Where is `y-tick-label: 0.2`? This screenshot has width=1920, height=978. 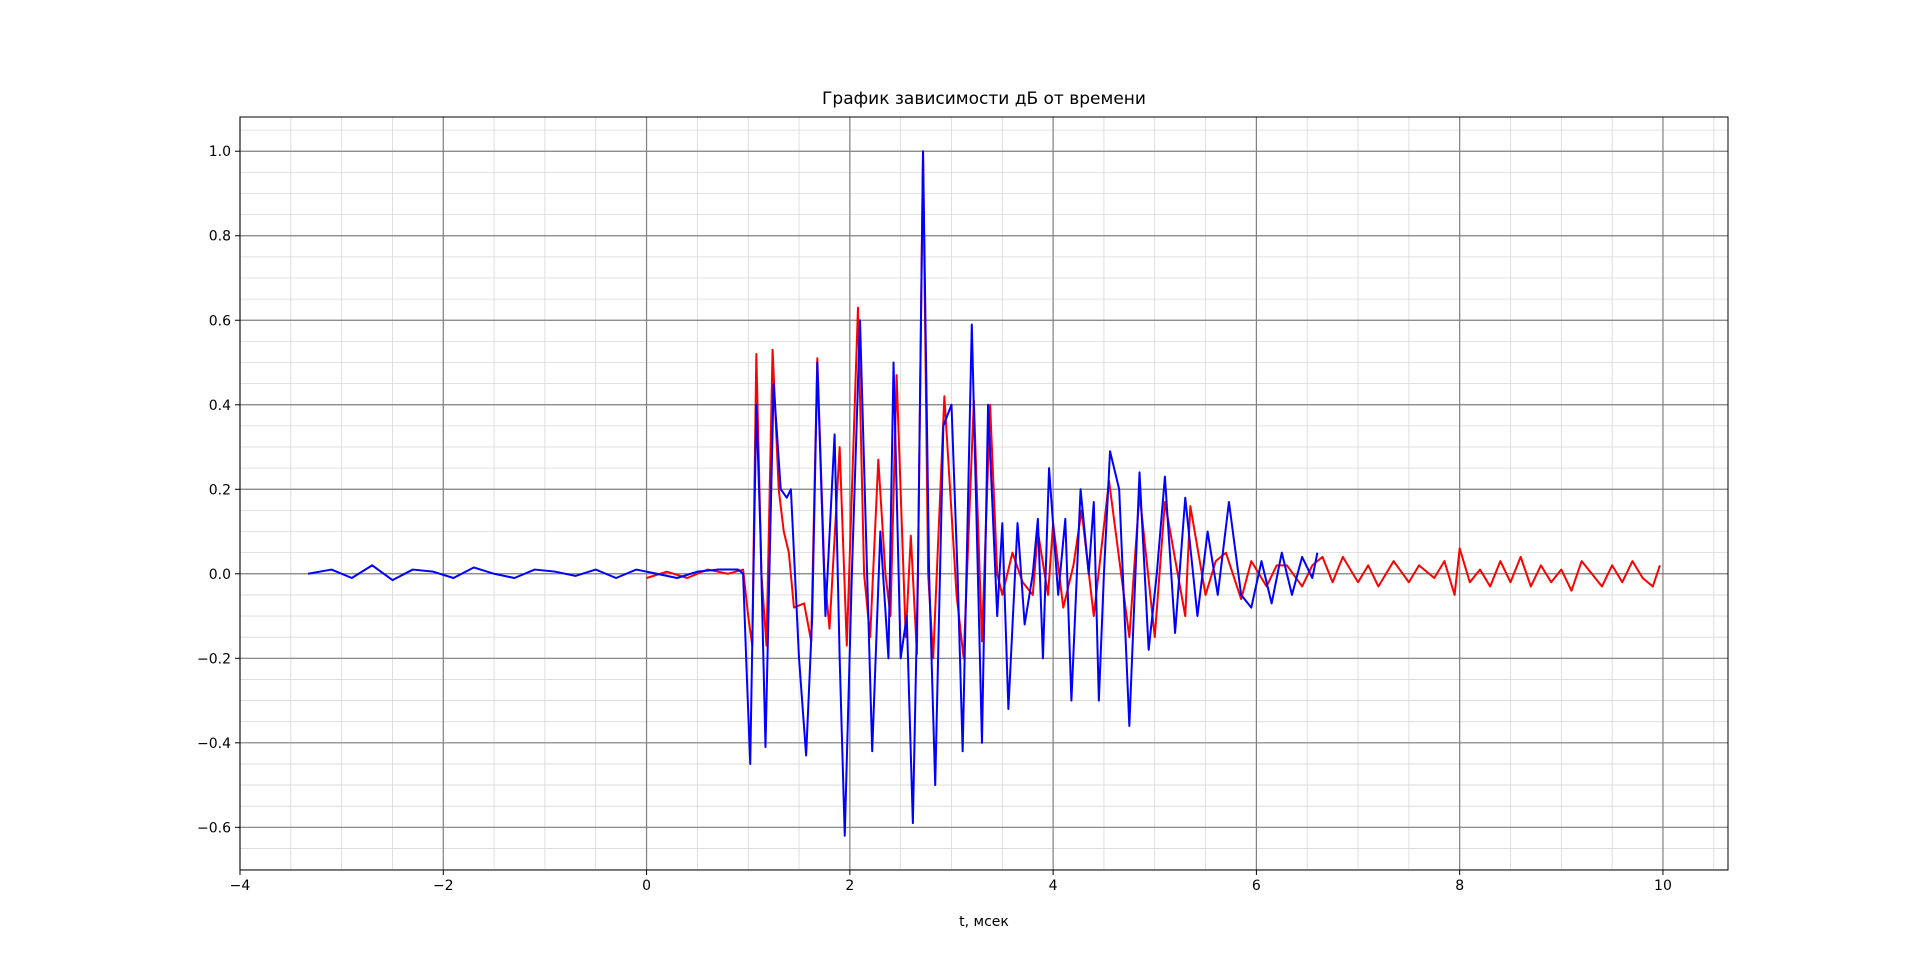
y-tick-label: 0.2 is located at coordinates (220, 490).